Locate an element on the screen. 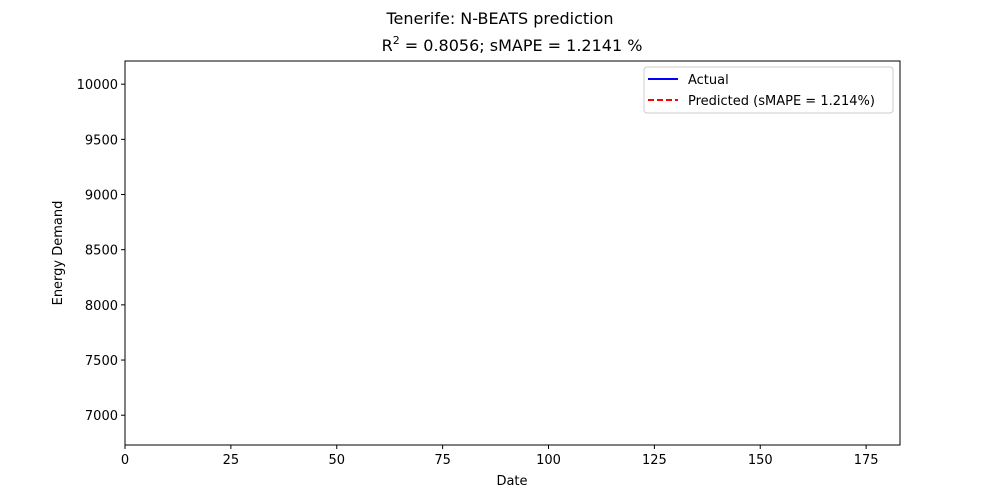  title-r-label: R is located at coordinates (387, 45).